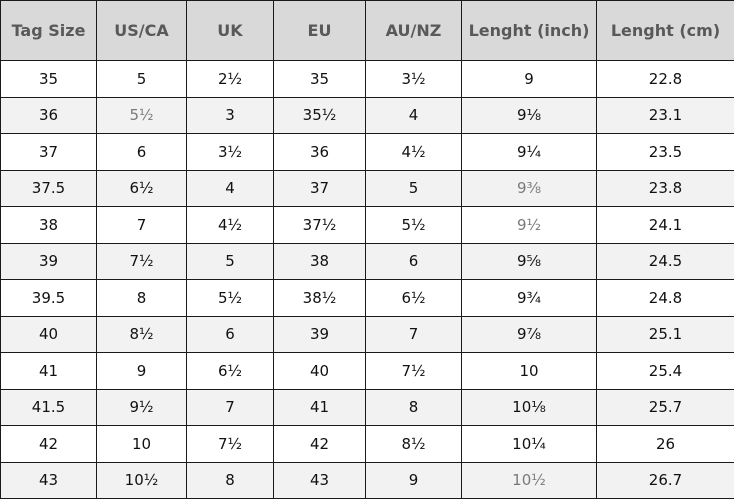 The width and height of the screenshot is (734, 499). What do you see at coordinates (48, 30) in the screenshot?
I see `column-header: Tag Size` at bounding box center [48, 30].